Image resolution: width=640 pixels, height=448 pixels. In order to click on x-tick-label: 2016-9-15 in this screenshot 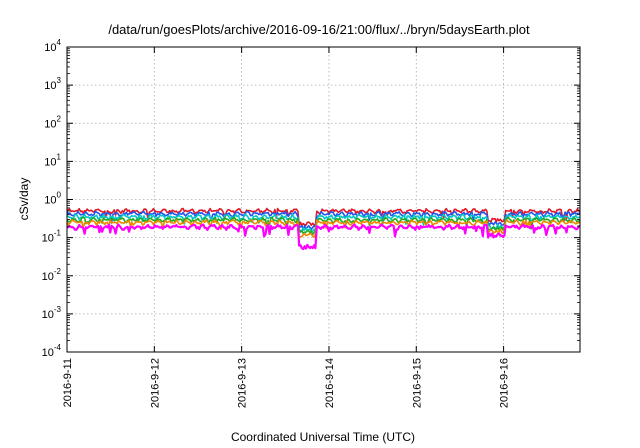, I will do `click(417, 383)`.